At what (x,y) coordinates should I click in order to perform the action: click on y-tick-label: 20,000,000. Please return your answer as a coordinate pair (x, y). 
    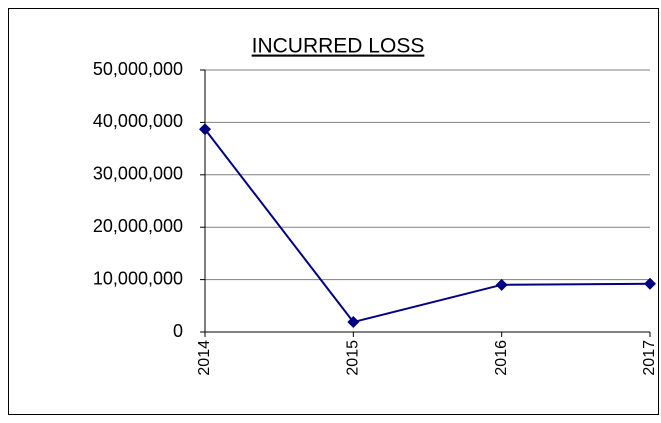
    Looking at the image, I should click on (138, 226).